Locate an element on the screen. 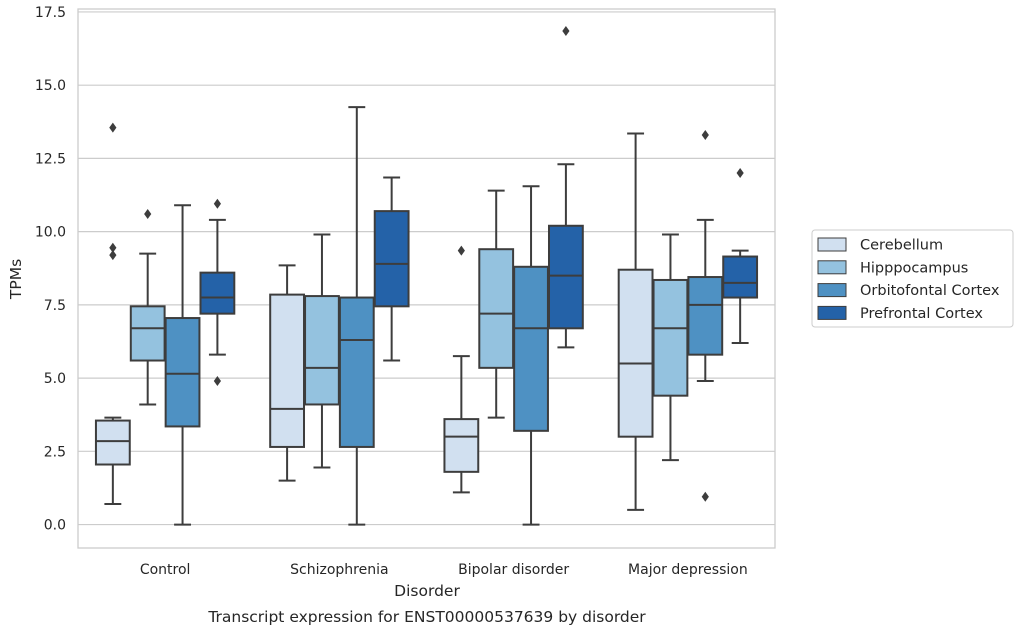  legend-label: Orbitofontal Cortex is located at coordinates (930, 291).